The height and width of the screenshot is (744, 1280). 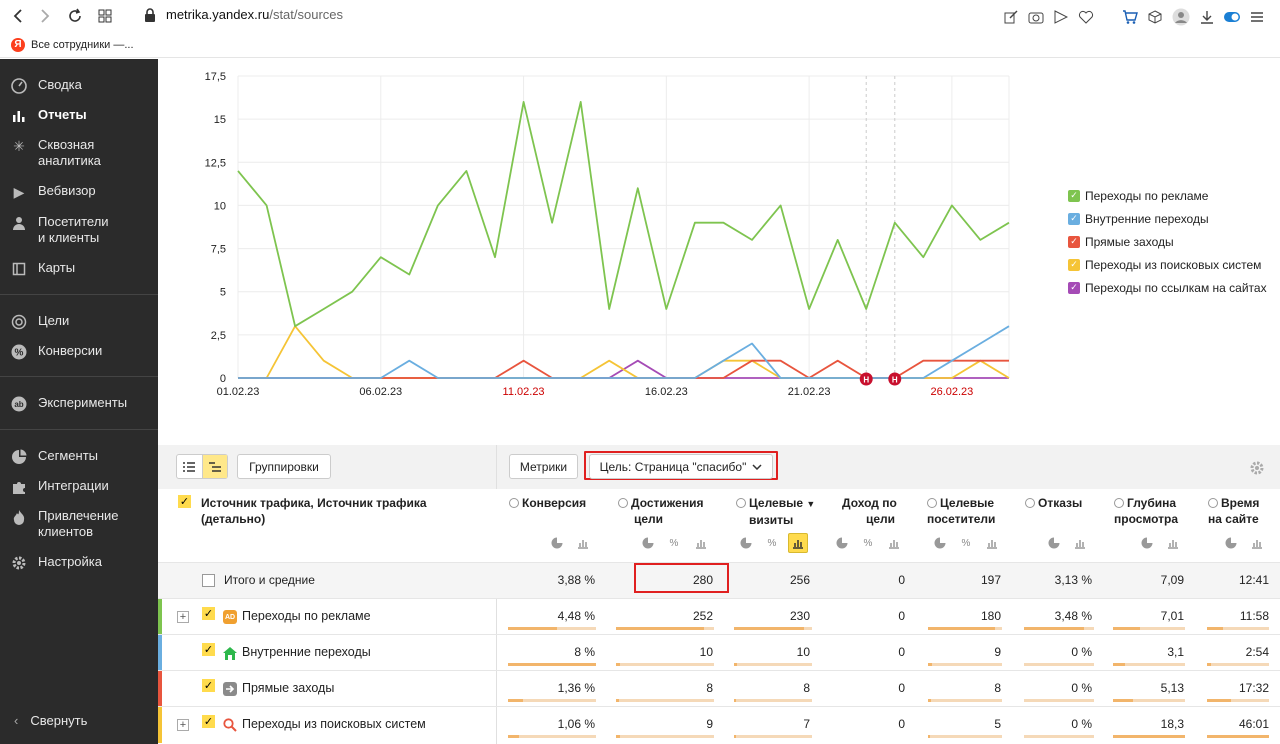 What do you see at coordinates (640, 16) in the screenshot?
I see `browser-toolbar: metrika.yandex.ru/stat/sources` at bounding box center [640, 16].